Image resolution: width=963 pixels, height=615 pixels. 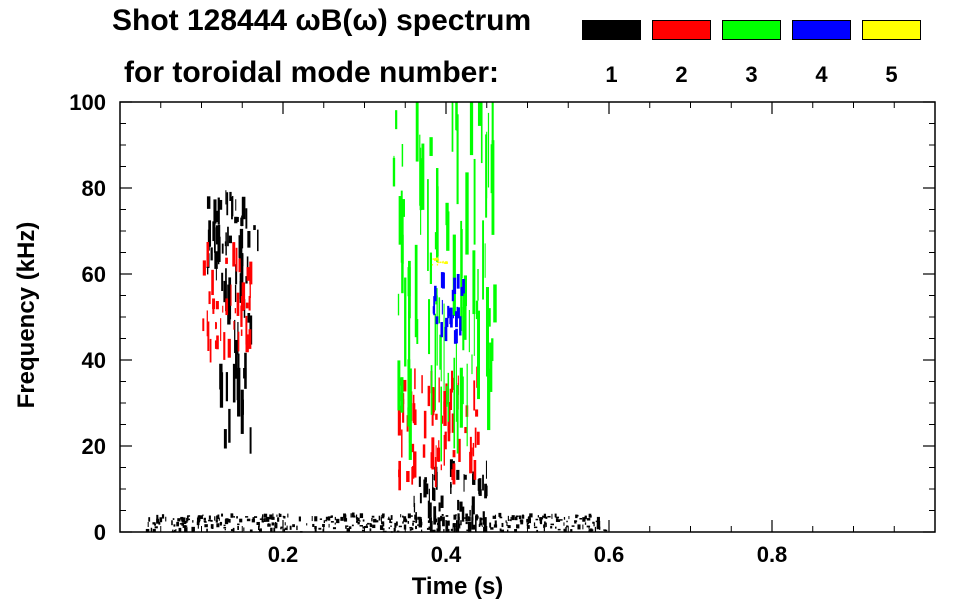 I want to click on legend-label-mode-3: 3, so click(x=751, y=74).